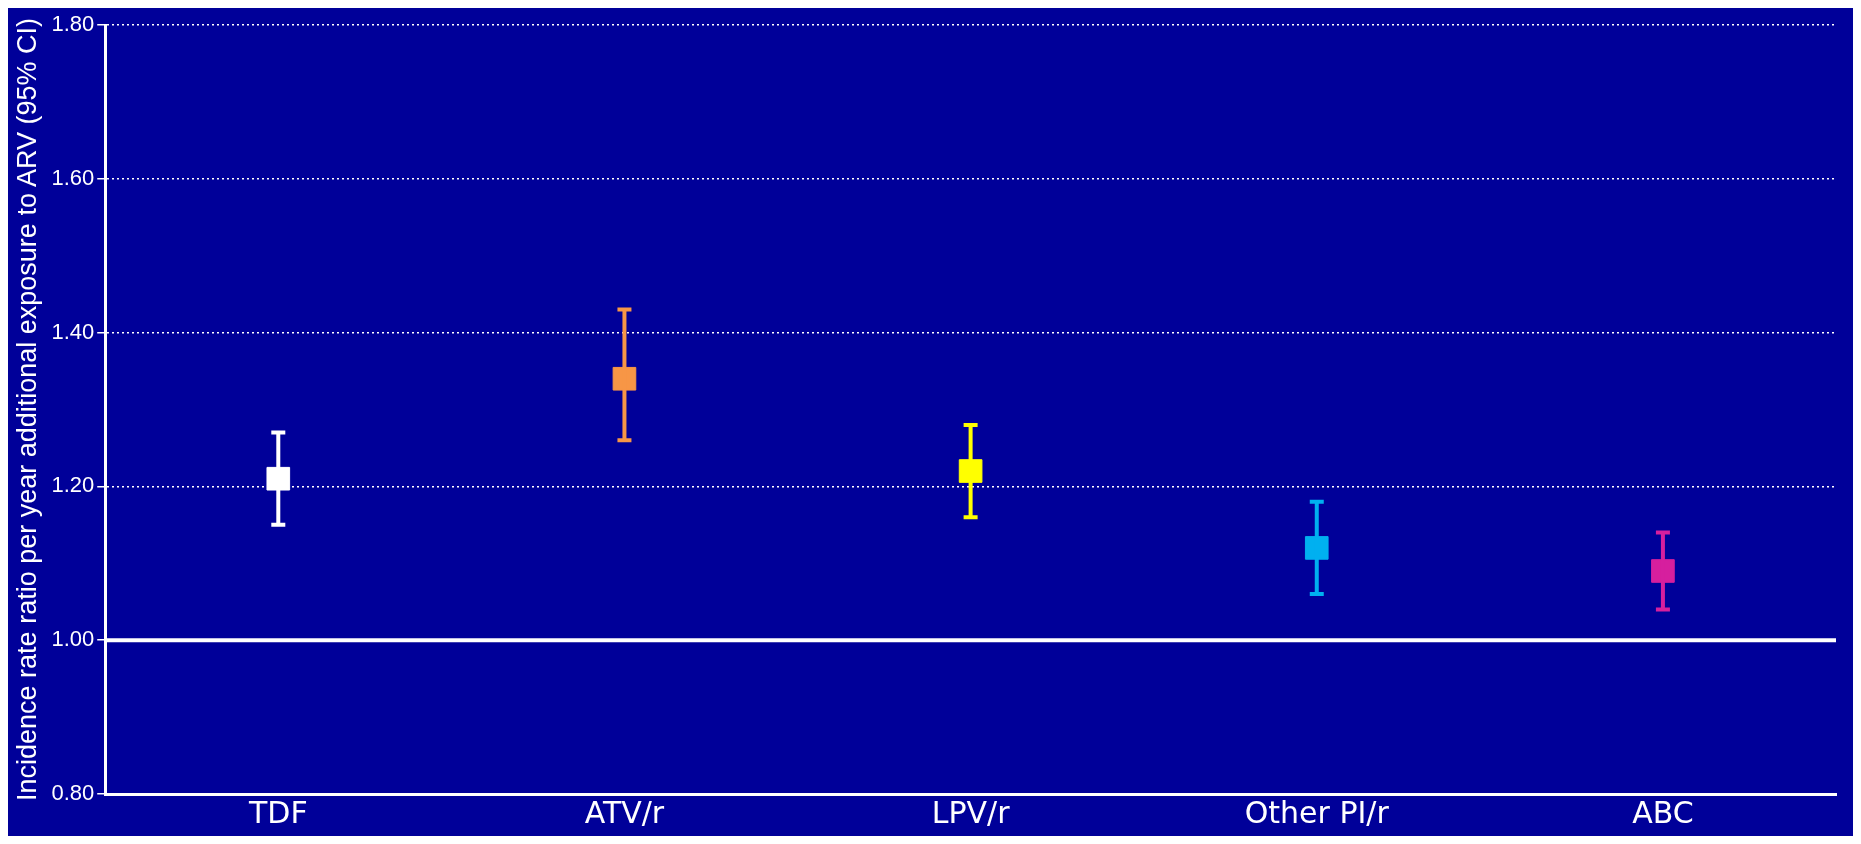 Image resolution: width=1861 pixels, height=844 pixels. Describe the element at coordinates (277, 812) in the screenshot. I see `x-tick-label: TDF` at that location.